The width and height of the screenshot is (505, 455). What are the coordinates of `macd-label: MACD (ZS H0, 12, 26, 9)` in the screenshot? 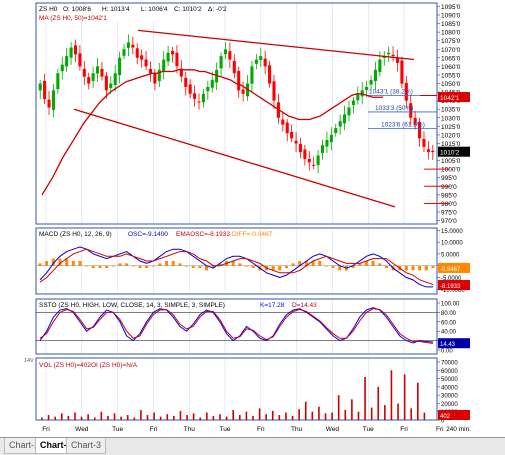 It's located at (75, 234).